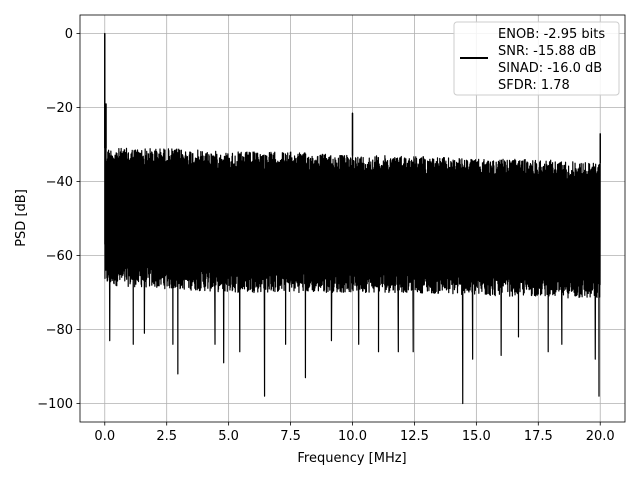 Image resolution: width=640 pixels, height=484 pixels. Describe the element at coordinates (414, 436) in the screenshot. I see `x-tick-label: 12.5` at that location.